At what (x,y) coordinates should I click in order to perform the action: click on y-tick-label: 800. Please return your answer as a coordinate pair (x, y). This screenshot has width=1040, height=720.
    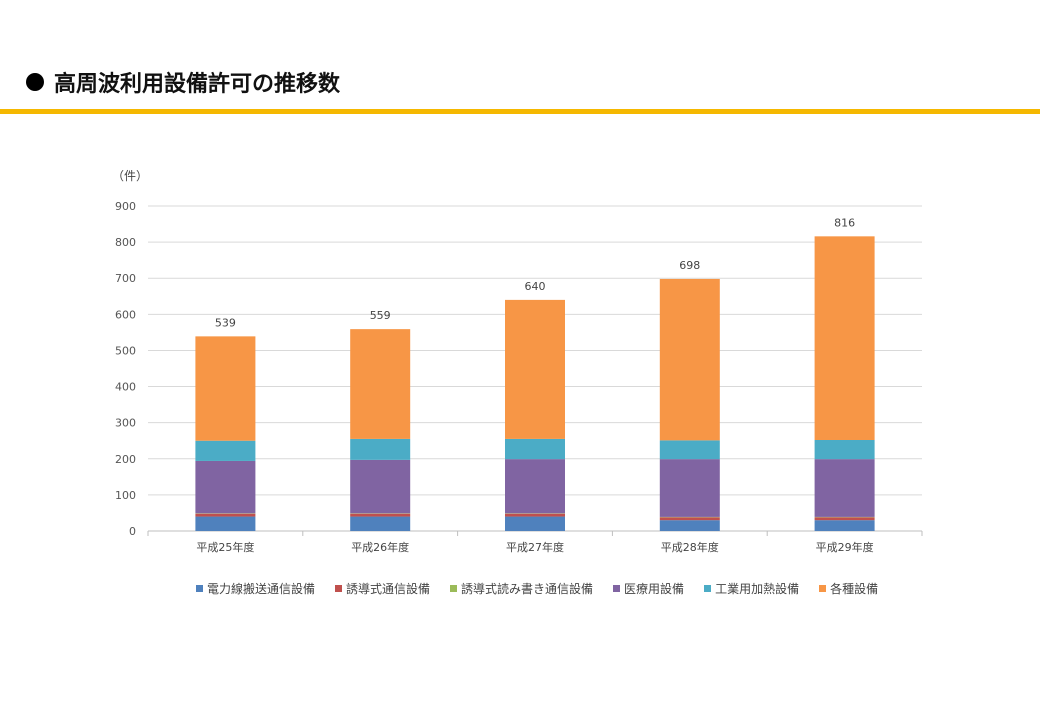
    Looking at the image, I should click on (125, 242).